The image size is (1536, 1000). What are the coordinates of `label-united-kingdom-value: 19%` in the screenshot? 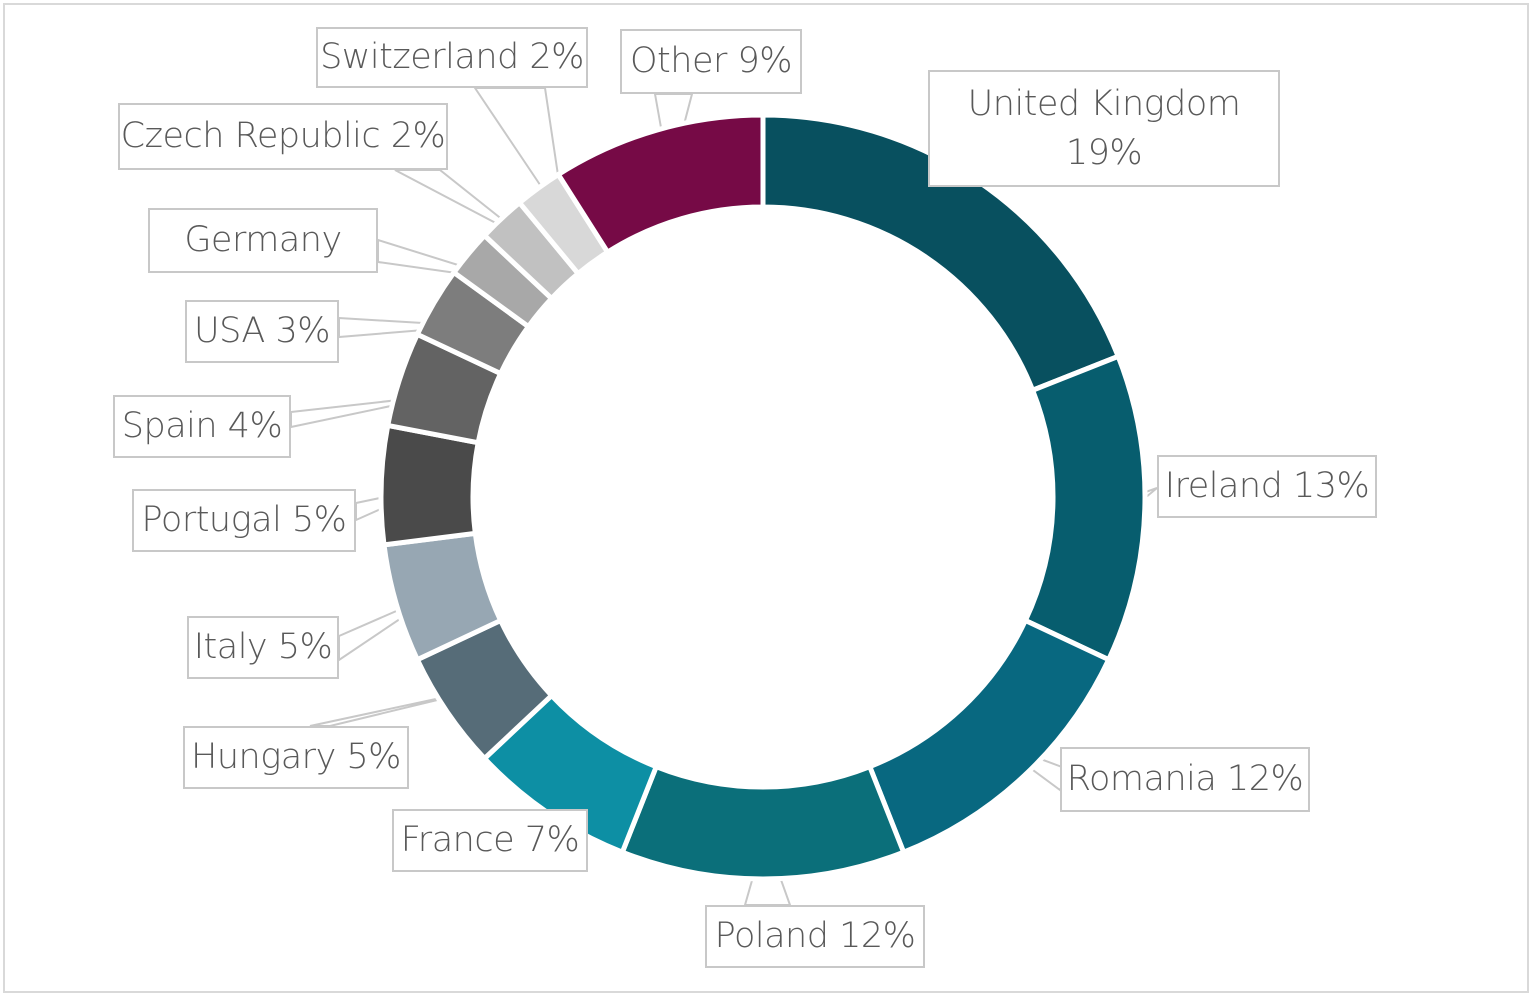 It's located at (1104, 152).